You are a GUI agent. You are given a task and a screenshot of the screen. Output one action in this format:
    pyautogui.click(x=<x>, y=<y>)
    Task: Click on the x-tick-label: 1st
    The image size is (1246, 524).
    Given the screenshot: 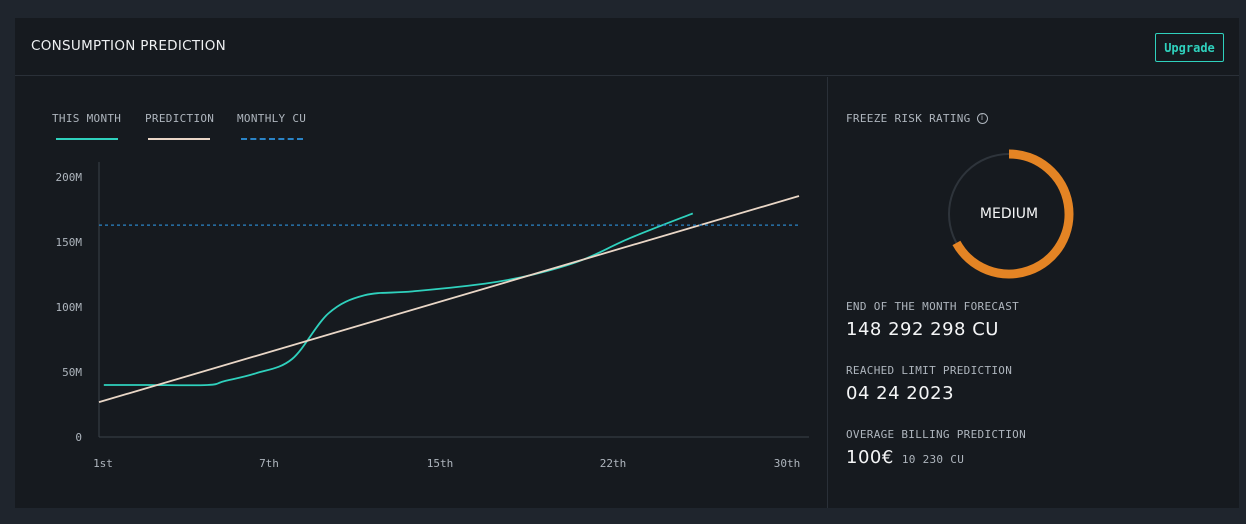 What is the action you would take?
    pyautogui.click(x=103, y=463)
    